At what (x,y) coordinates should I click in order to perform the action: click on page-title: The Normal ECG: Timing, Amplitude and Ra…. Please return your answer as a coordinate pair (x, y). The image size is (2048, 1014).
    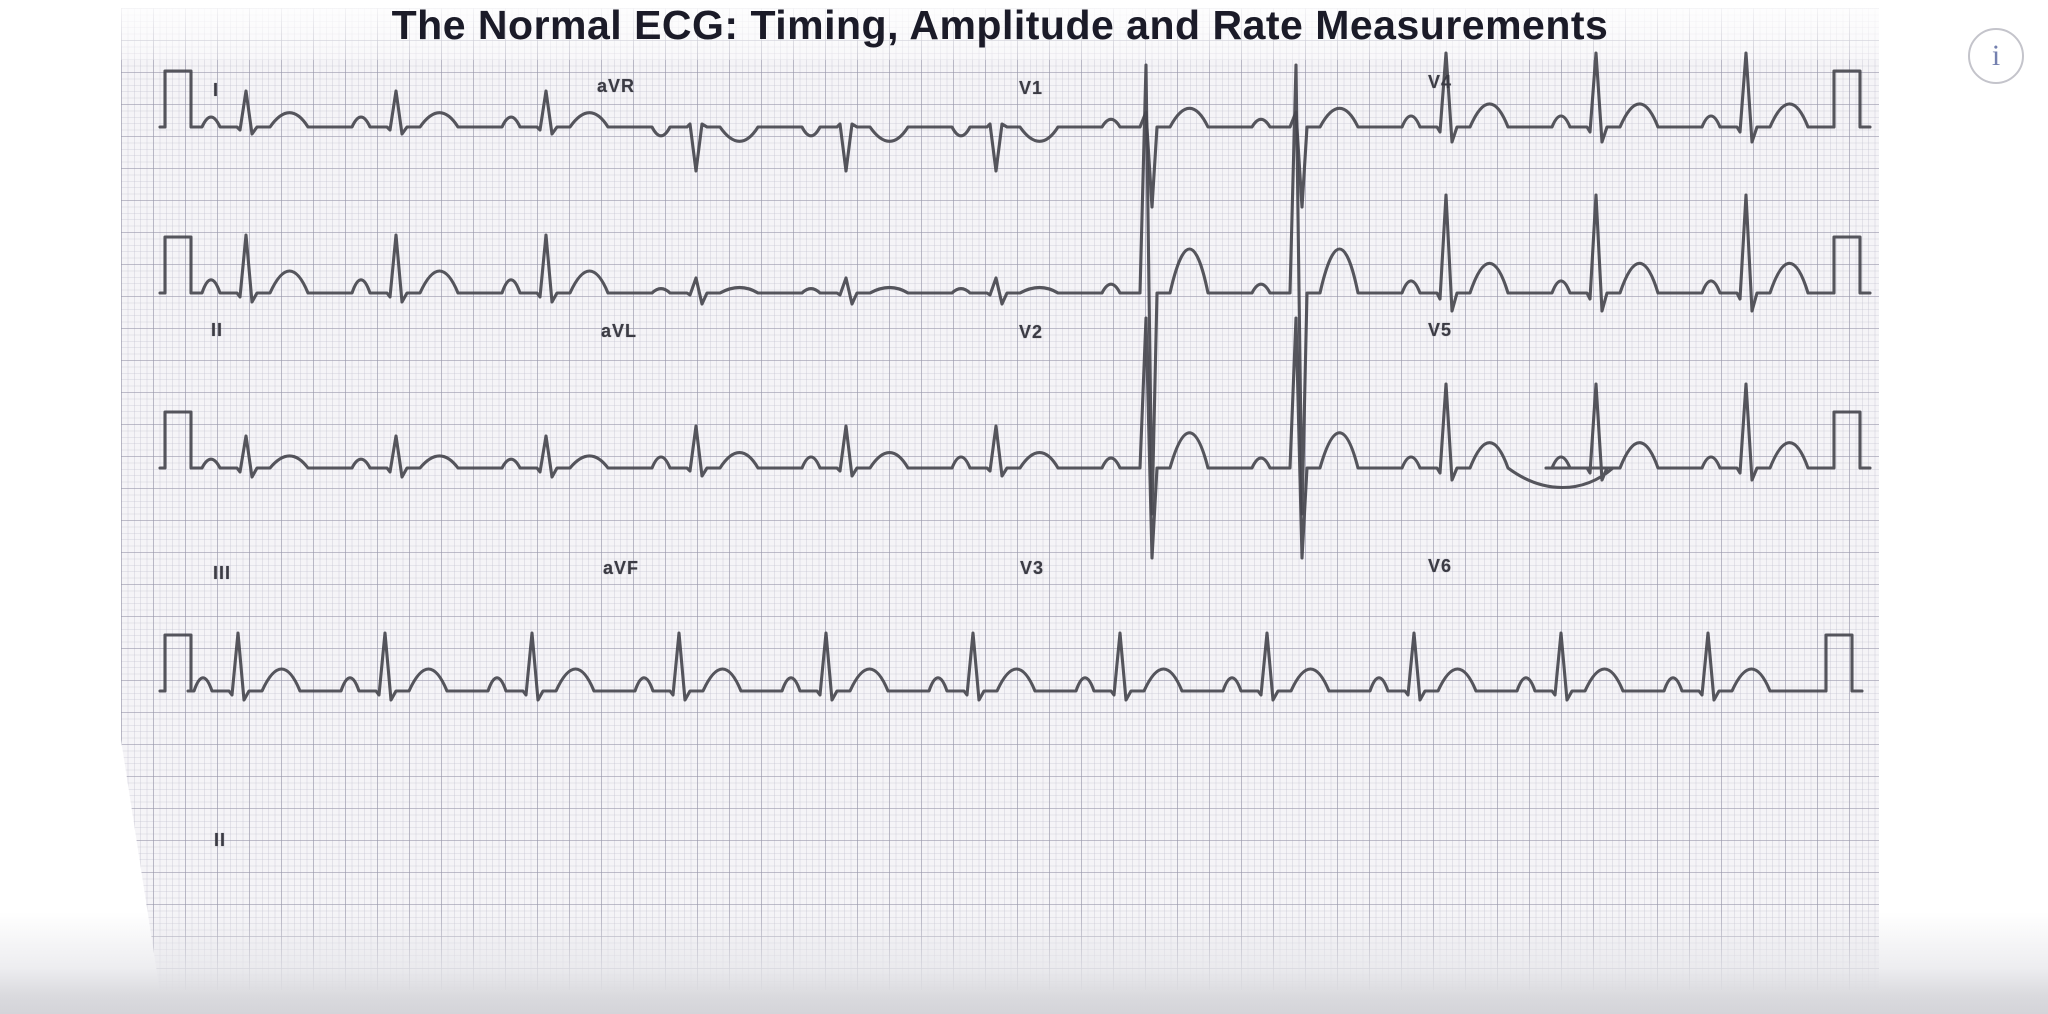
    Looking at the image, I should click on (1000, 25).